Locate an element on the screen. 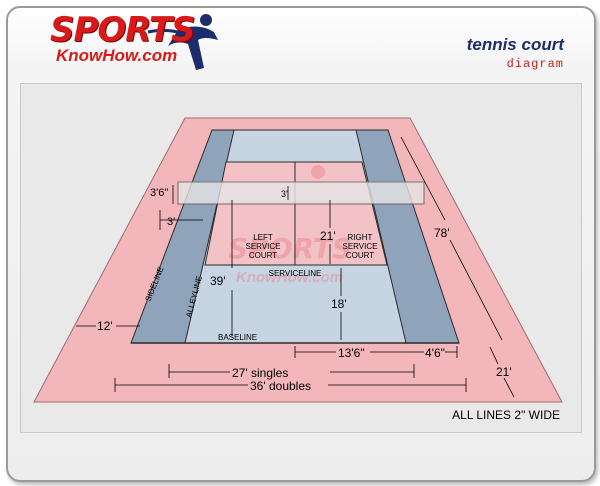  label-half-length: 39' is located at coordinates (218, 281).